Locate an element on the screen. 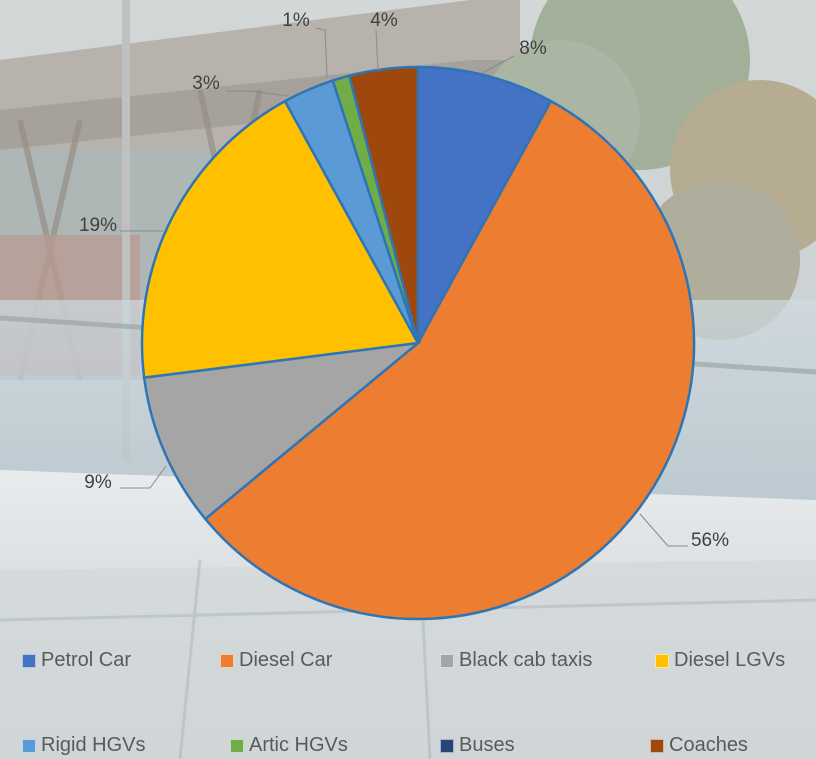  data-label-artic-hgvs: 1% is located at coordinates (296, 20).